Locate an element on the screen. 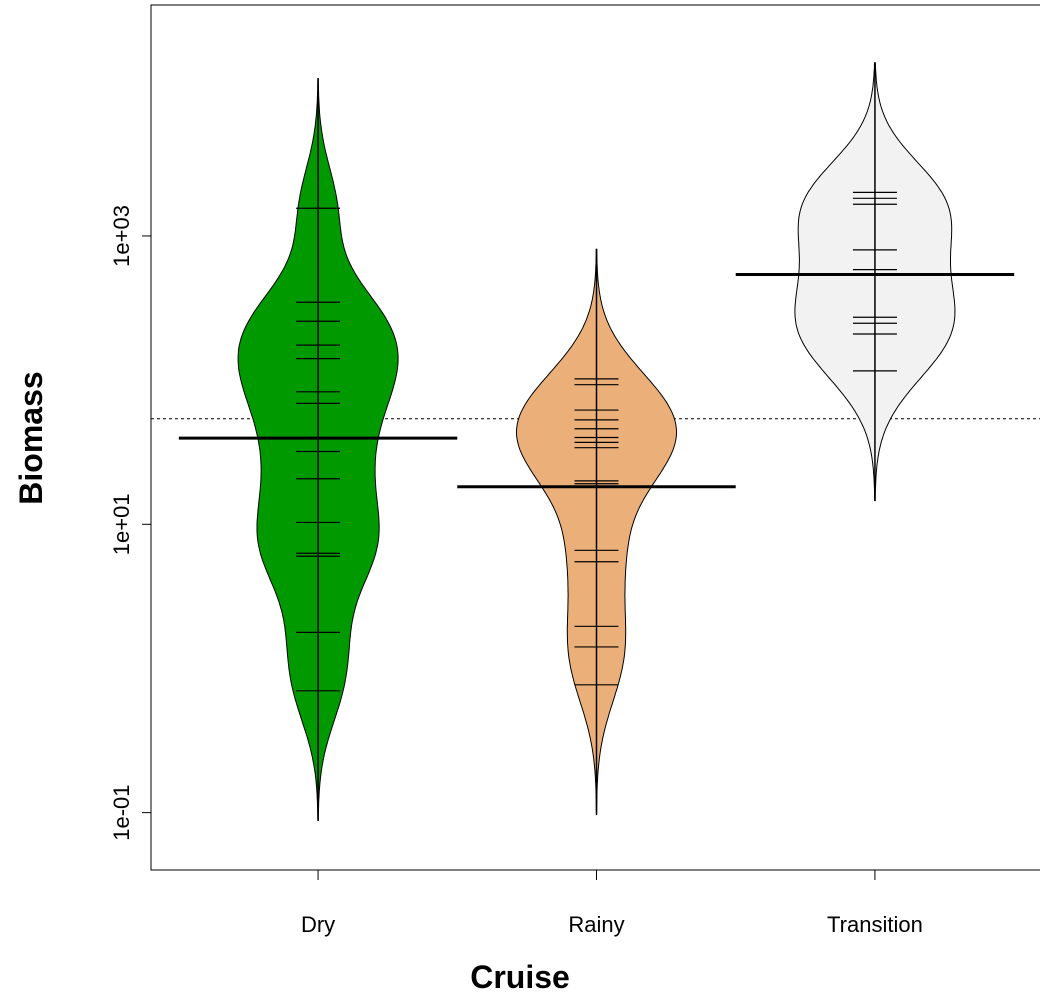 This screenshot has width=1040, height=1004. y-axis-label: Biomass is located at coordinates (31, 437).